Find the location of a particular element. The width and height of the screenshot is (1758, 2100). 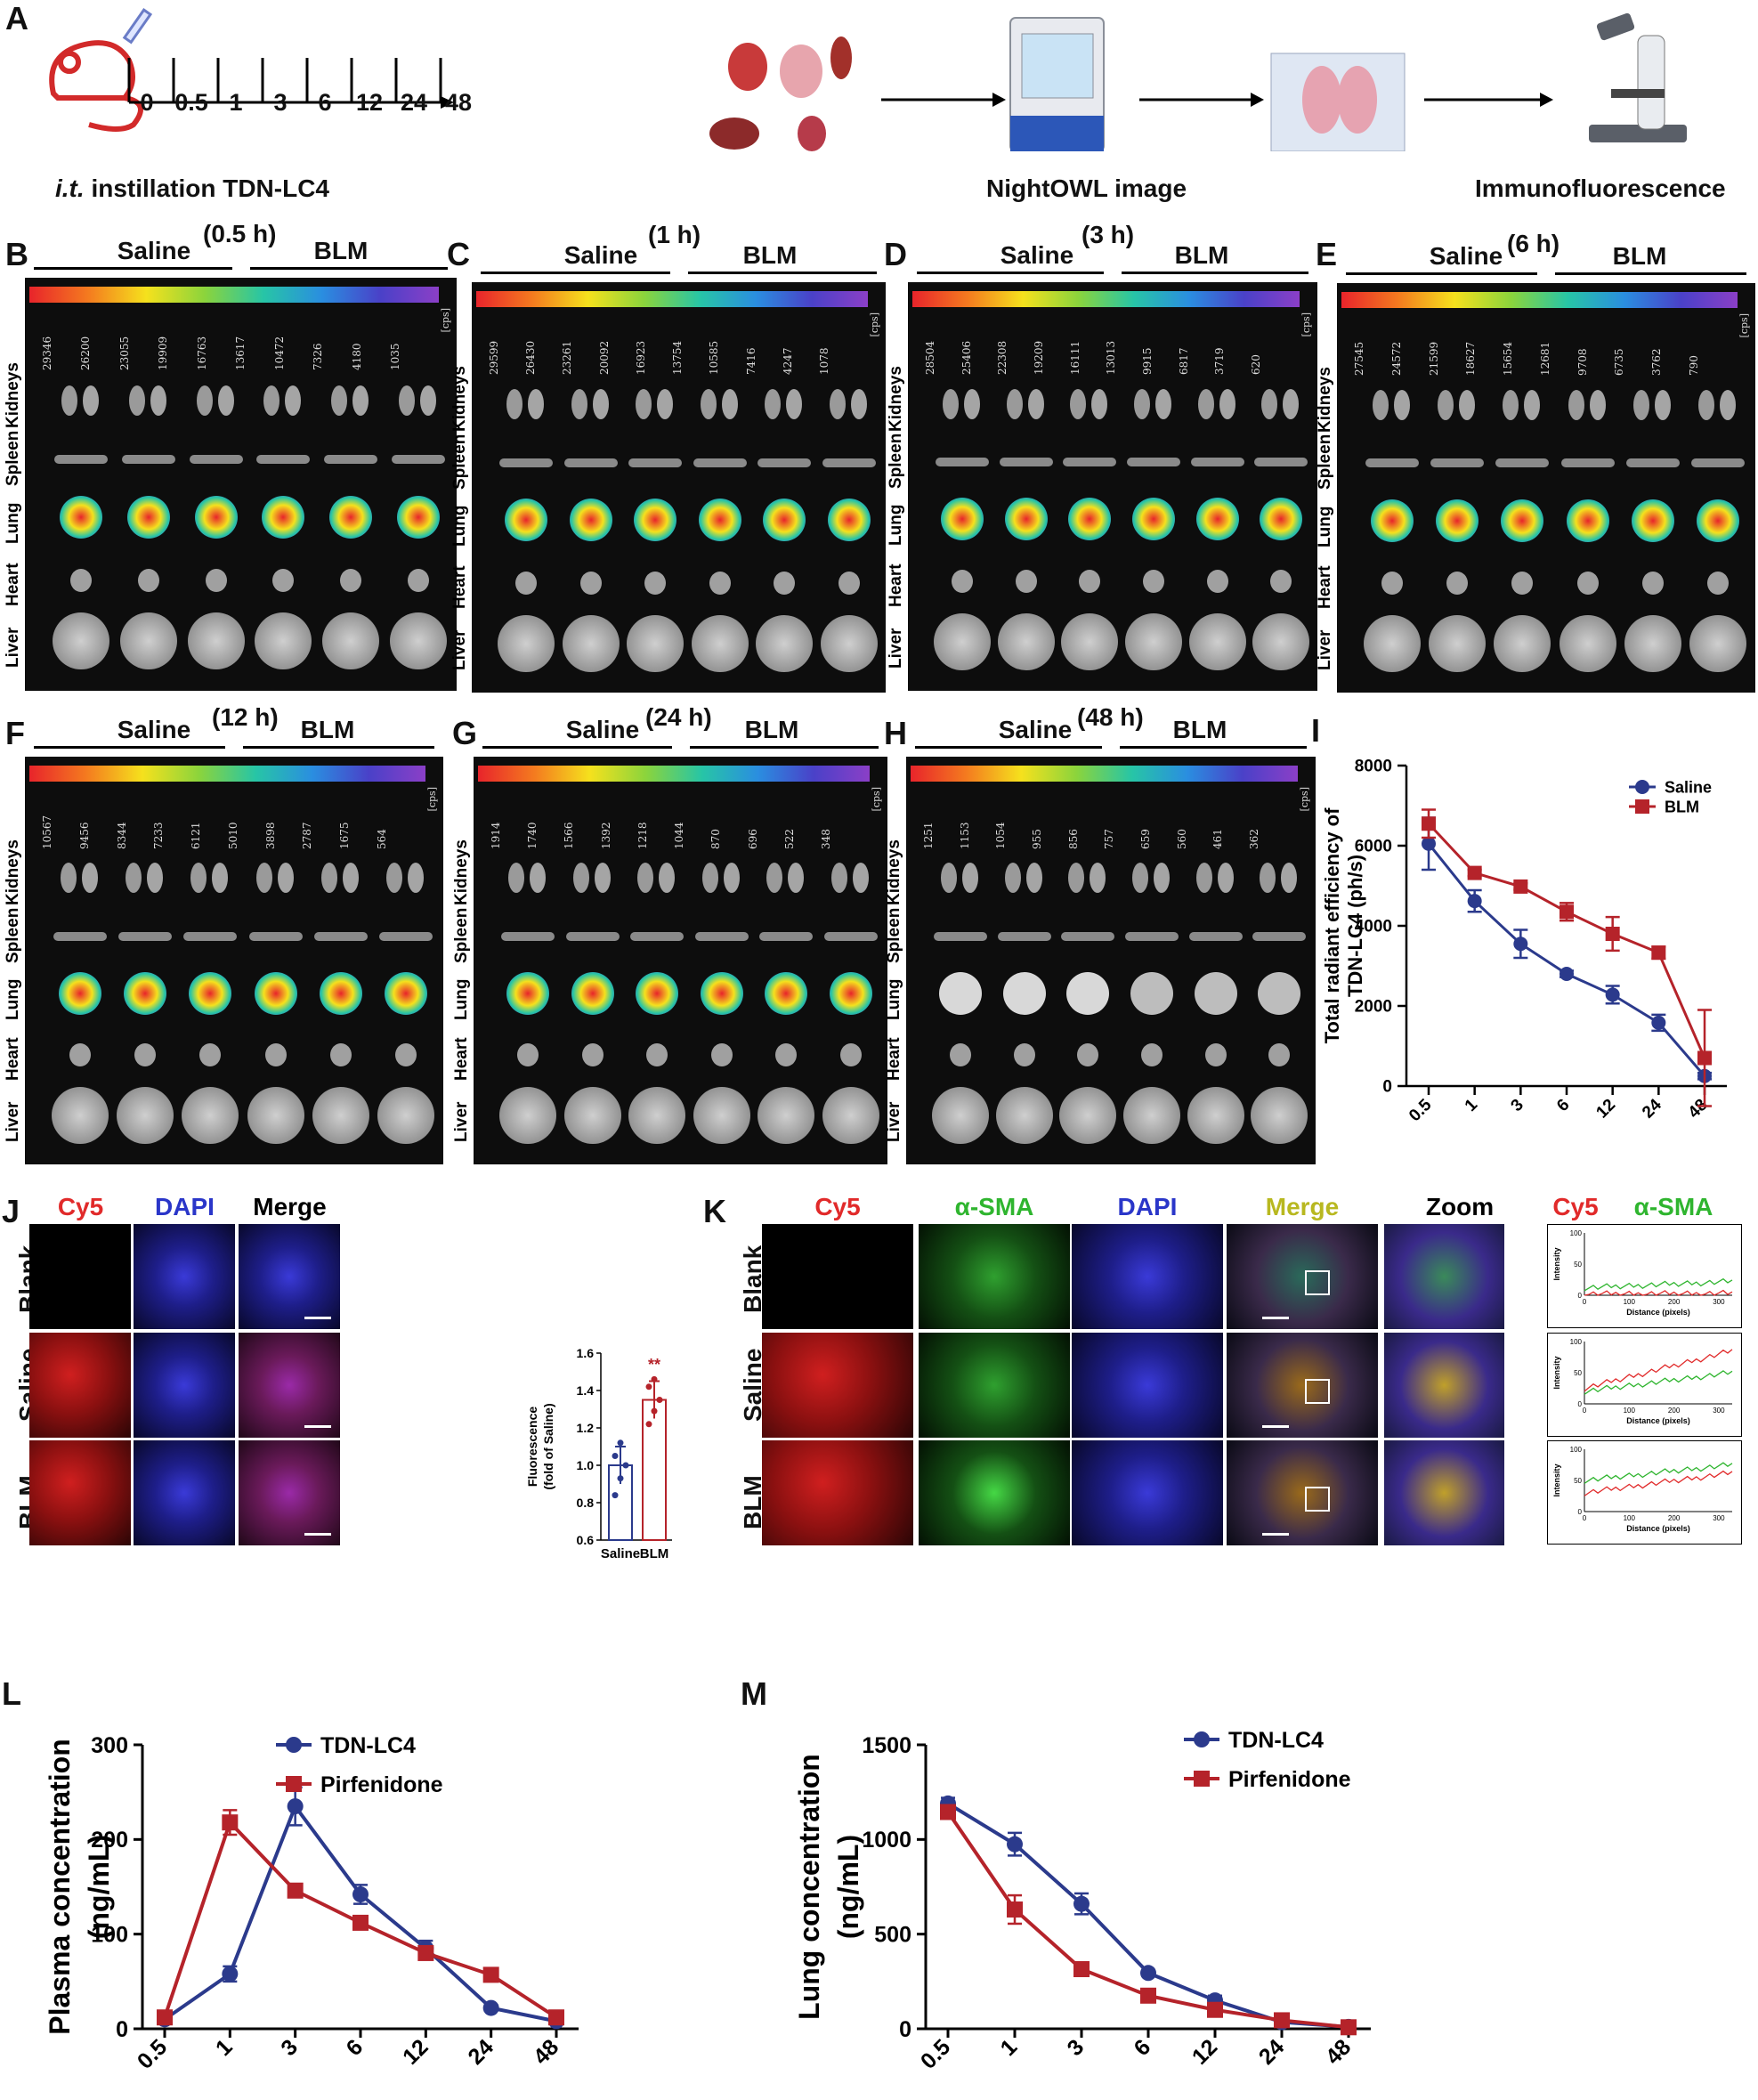

scale-value: 10472 is located at coordinates (279, 353).